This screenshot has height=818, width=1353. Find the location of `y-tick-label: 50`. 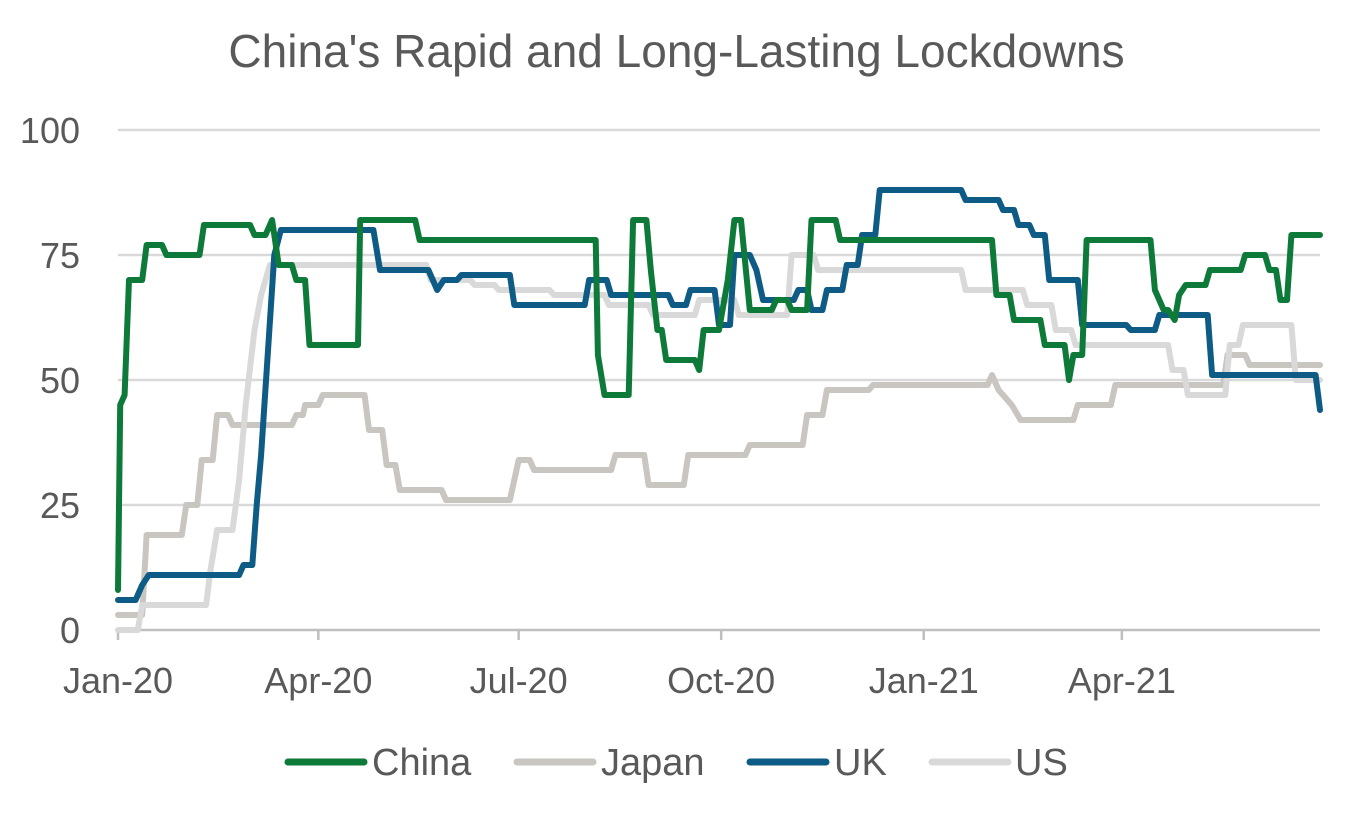

y-tick-label: 50 is located at coordinates (60, 380).